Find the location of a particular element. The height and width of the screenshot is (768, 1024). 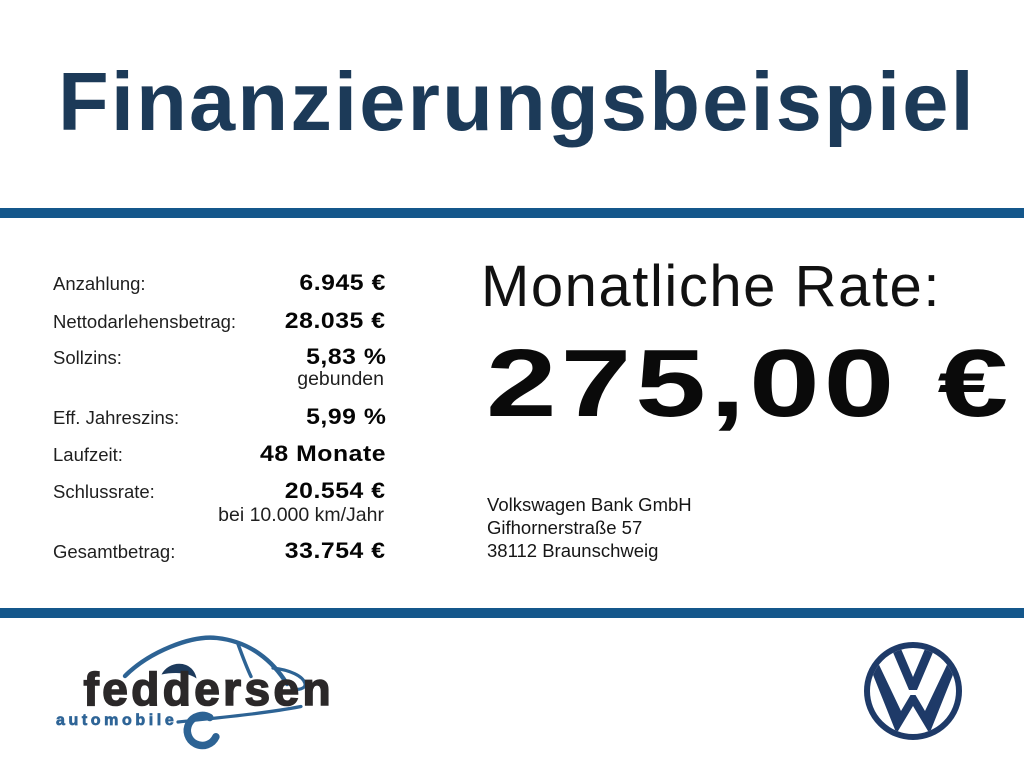

svg-text: automobile is located at coordinates (116, 720).